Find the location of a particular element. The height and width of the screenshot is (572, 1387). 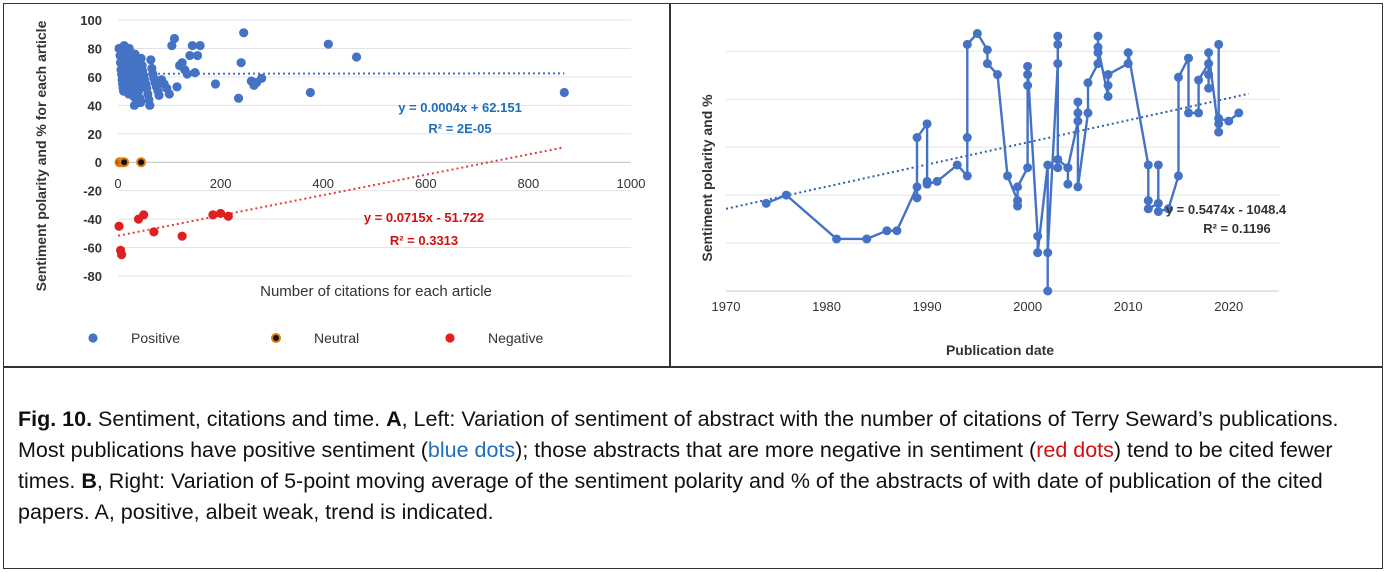

chart-a-x-tick: 0 is located at coordinates (117, 183).